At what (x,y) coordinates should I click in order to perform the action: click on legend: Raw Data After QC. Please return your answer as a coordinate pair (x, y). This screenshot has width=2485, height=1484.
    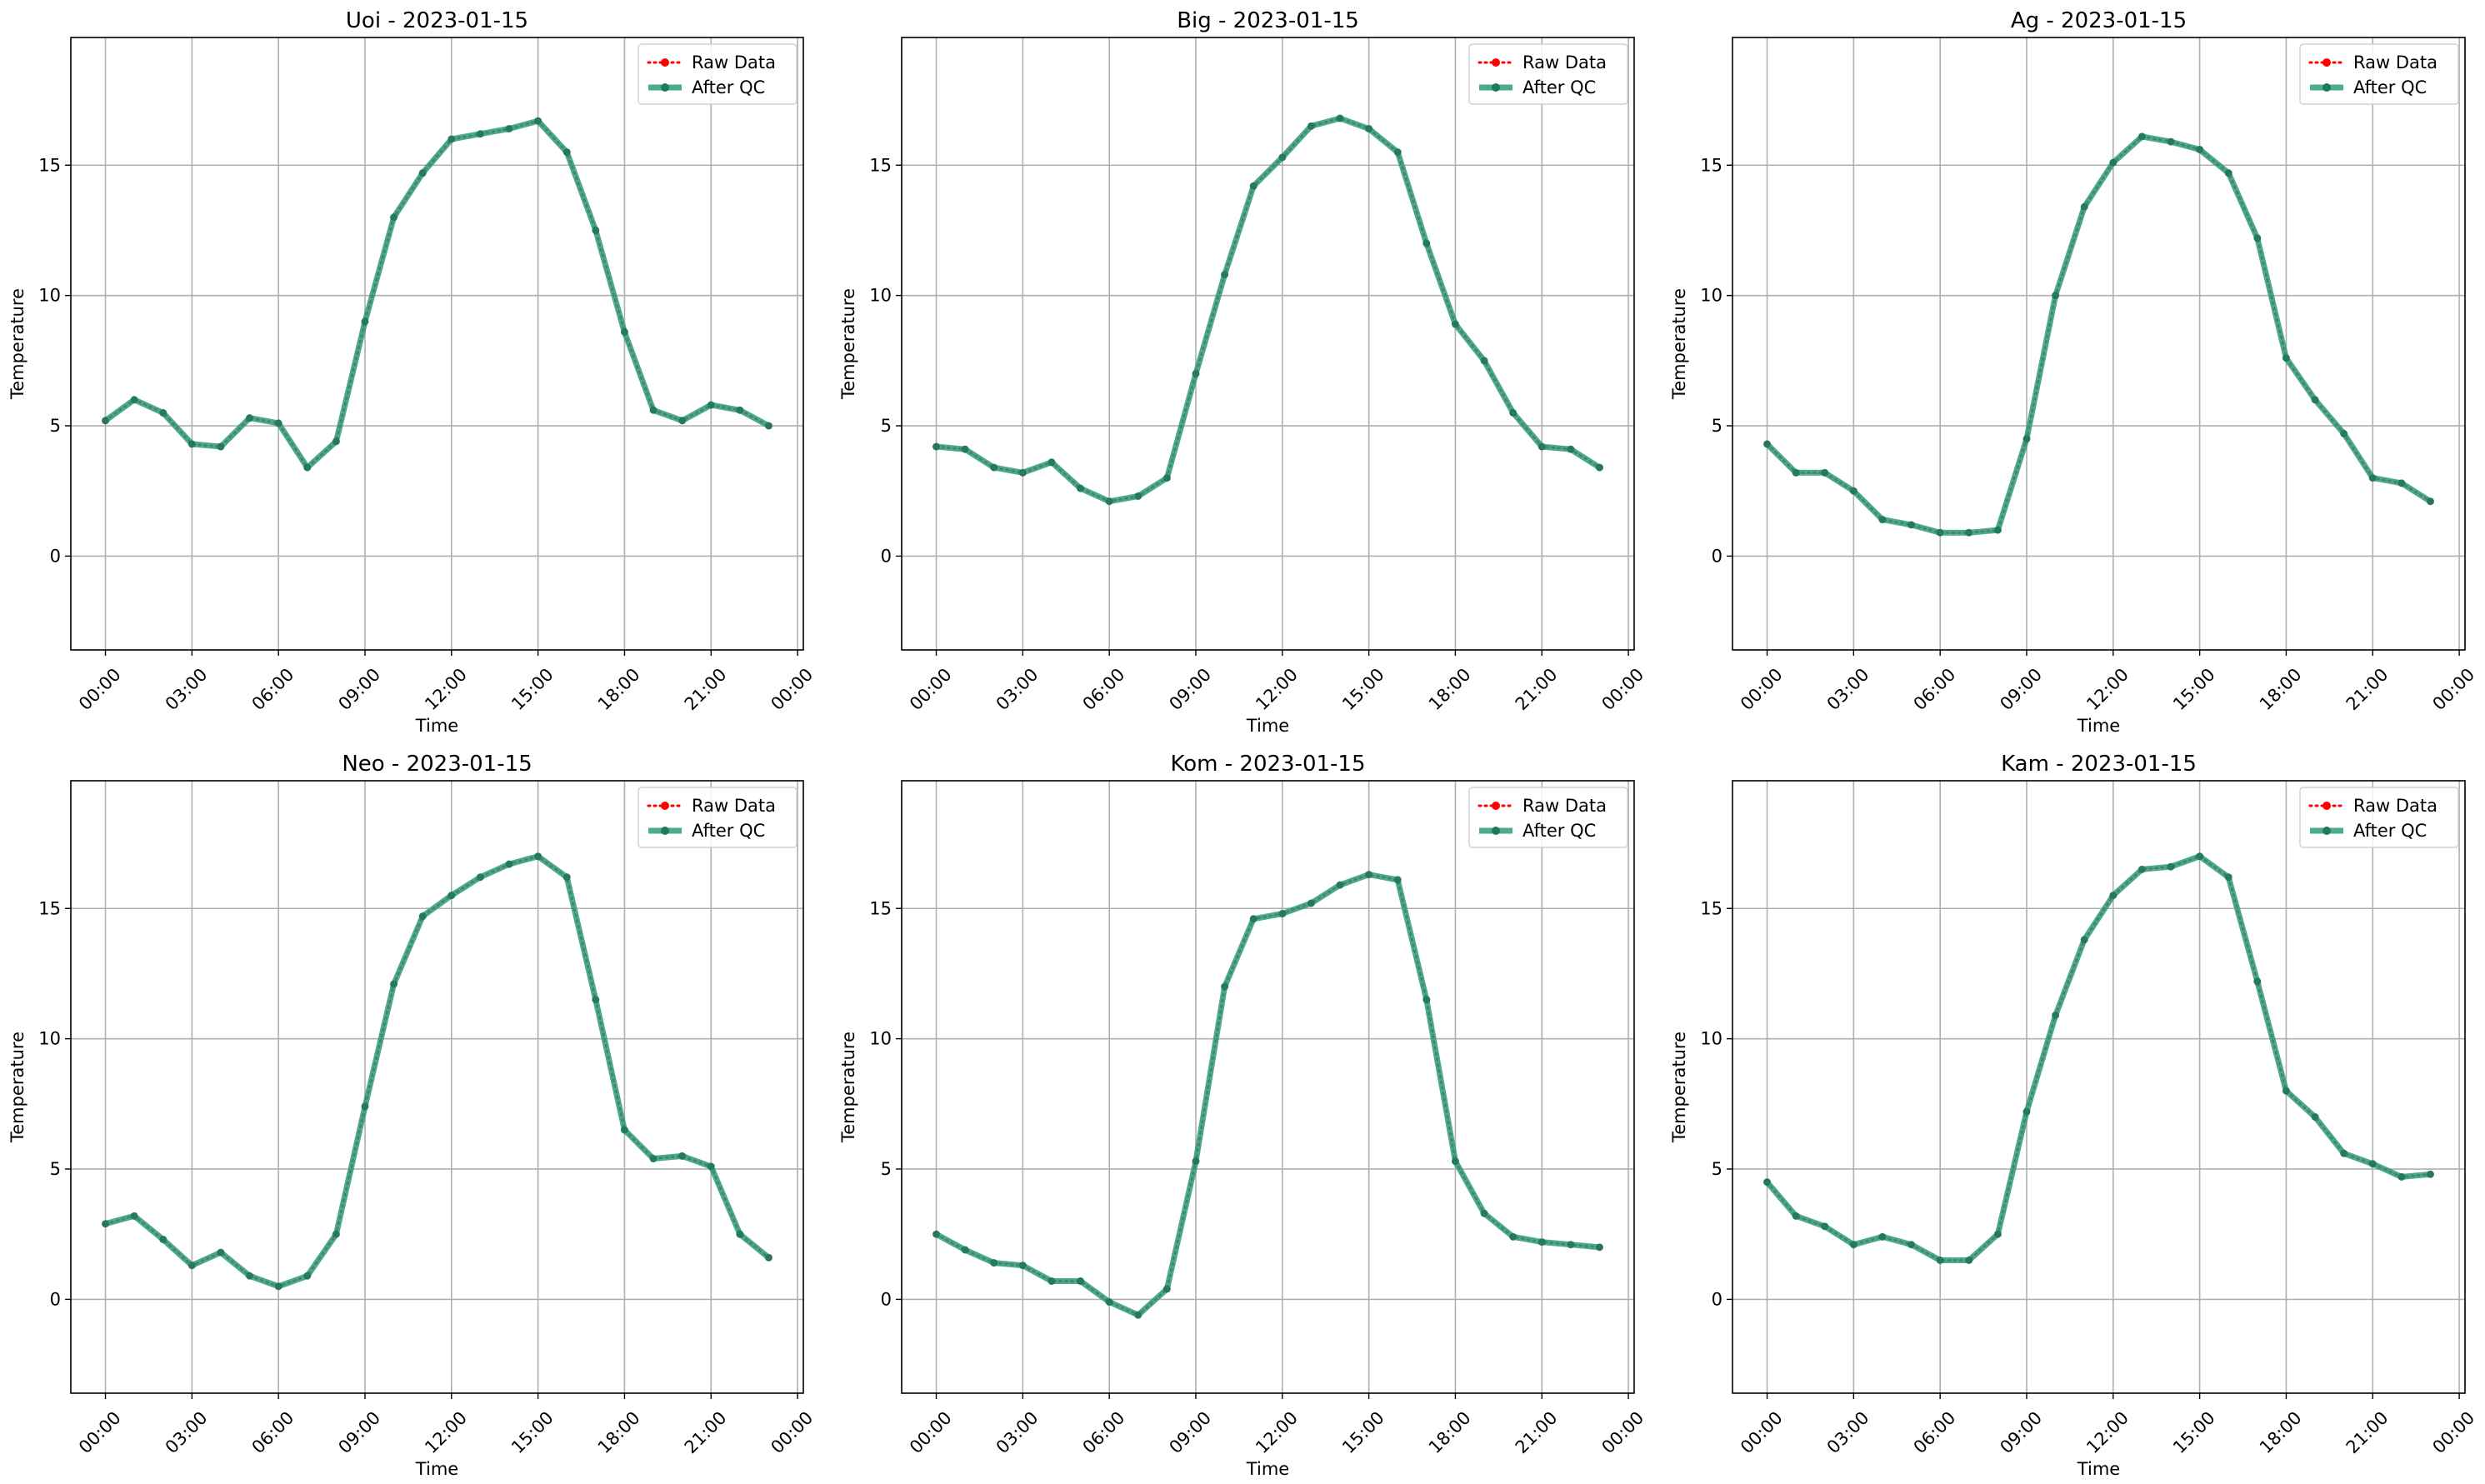
    Looking at the image, I should click on (718, 74).